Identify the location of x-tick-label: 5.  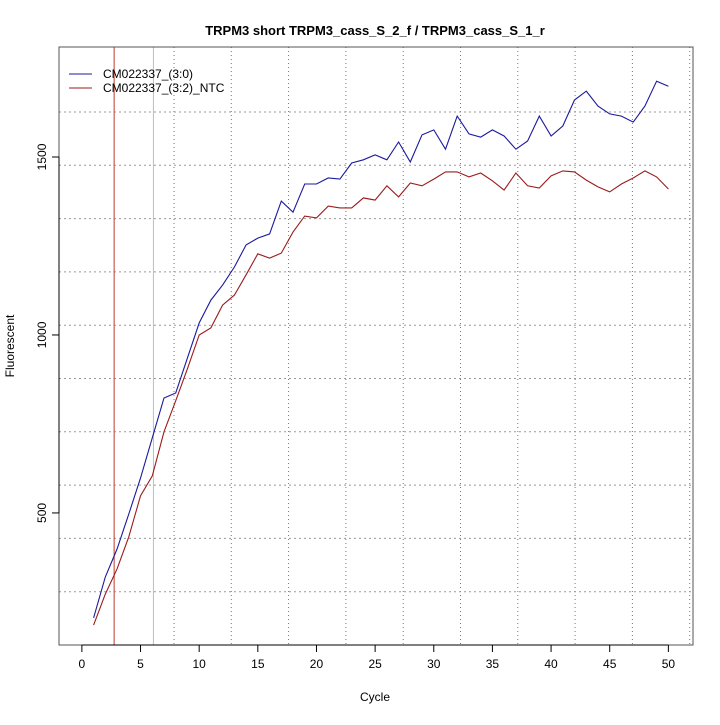
(140, 664).